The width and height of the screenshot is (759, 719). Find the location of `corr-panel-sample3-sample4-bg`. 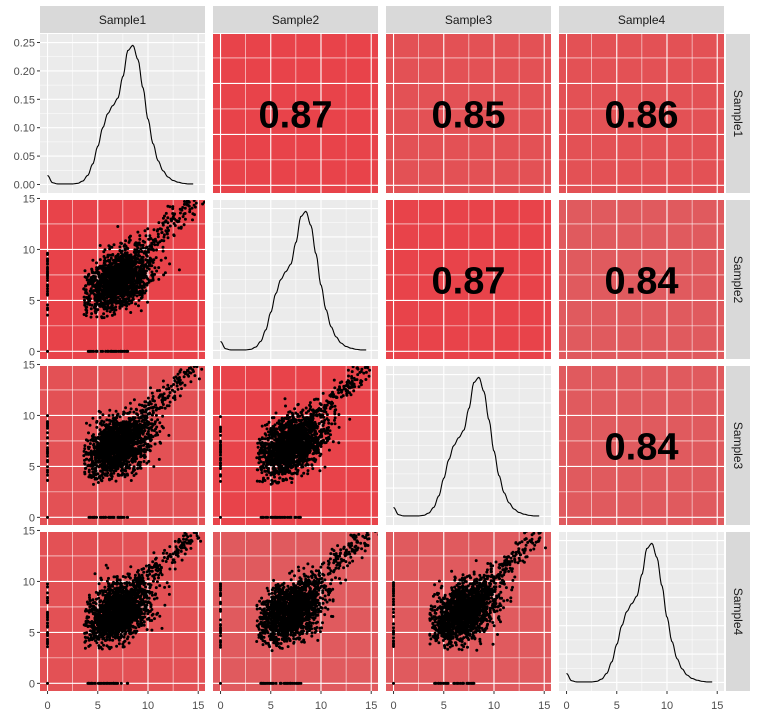

corr-panel-sample3-sample4-bg is located at coordinates (641, 445).